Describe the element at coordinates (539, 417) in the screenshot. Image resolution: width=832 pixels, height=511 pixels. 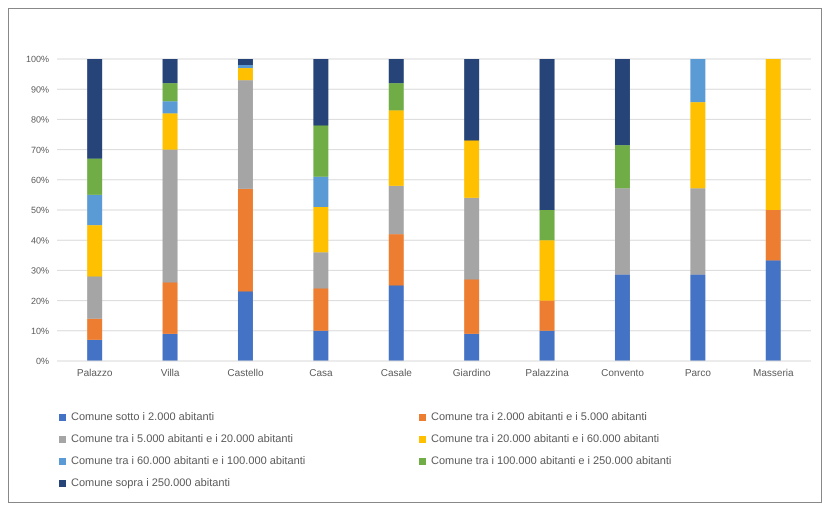
I see `legend-label: Comune tra i 2.000 abitanti e i 5.000 abitanti` at that location.